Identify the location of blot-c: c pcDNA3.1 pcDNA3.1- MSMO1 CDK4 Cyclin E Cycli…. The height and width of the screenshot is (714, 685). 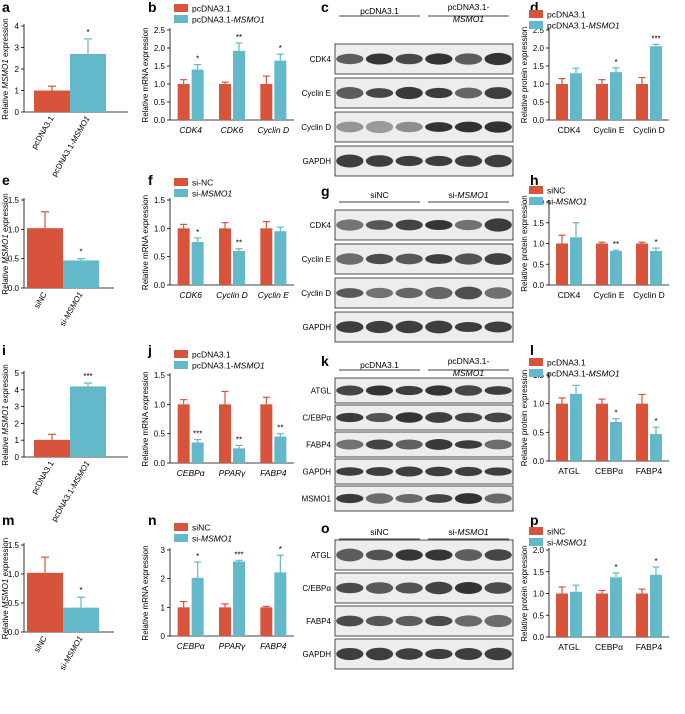
(407, 88).